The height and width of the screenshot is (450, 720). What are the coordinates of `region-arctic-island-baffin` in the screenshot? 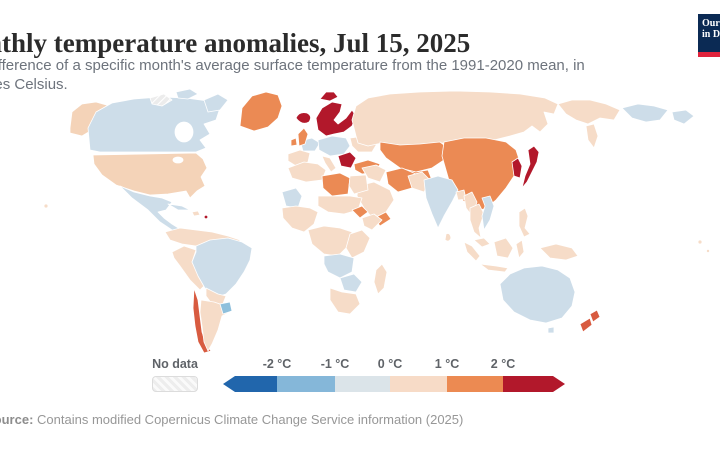 It's located at (216, 103).